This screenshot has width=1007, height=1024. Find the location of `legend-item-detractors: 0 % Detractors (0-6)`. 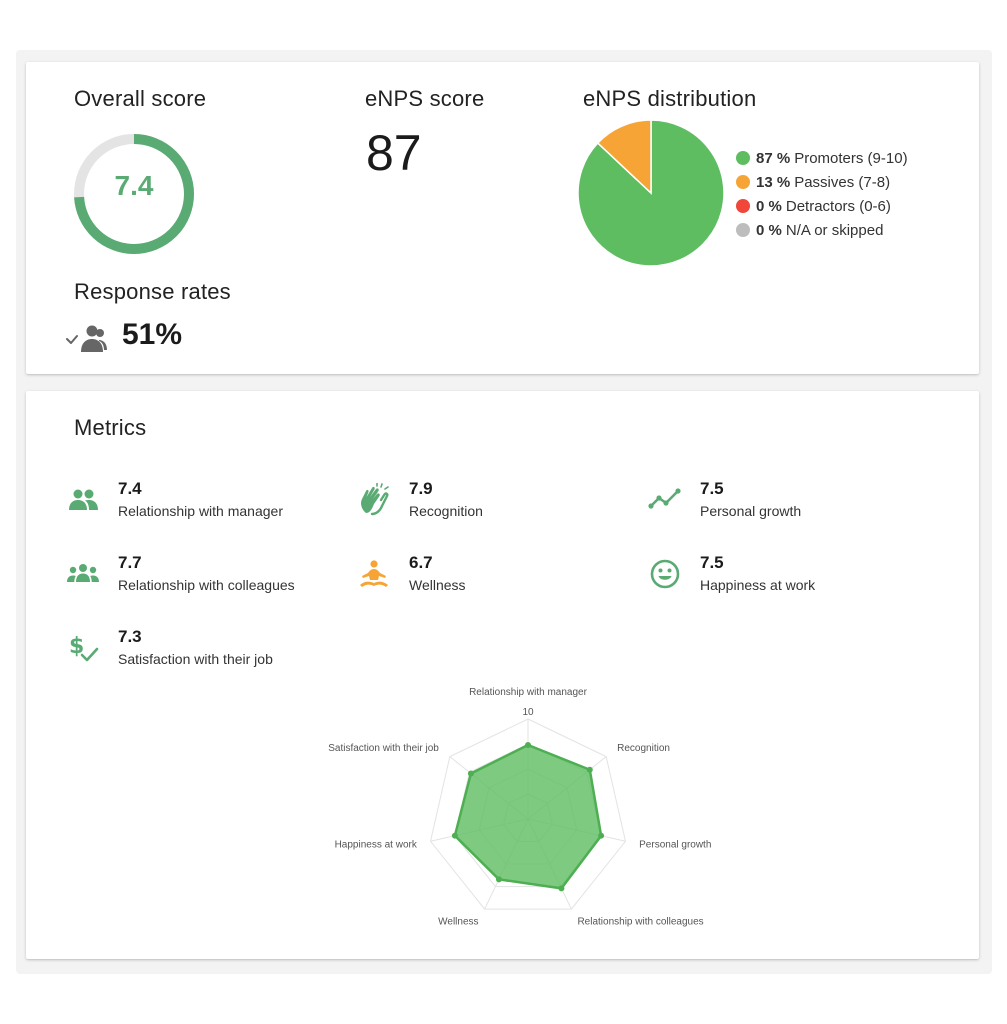

legend-item-detractors: 0 % Detractors (0-6) is located at coordinates (822, 206).